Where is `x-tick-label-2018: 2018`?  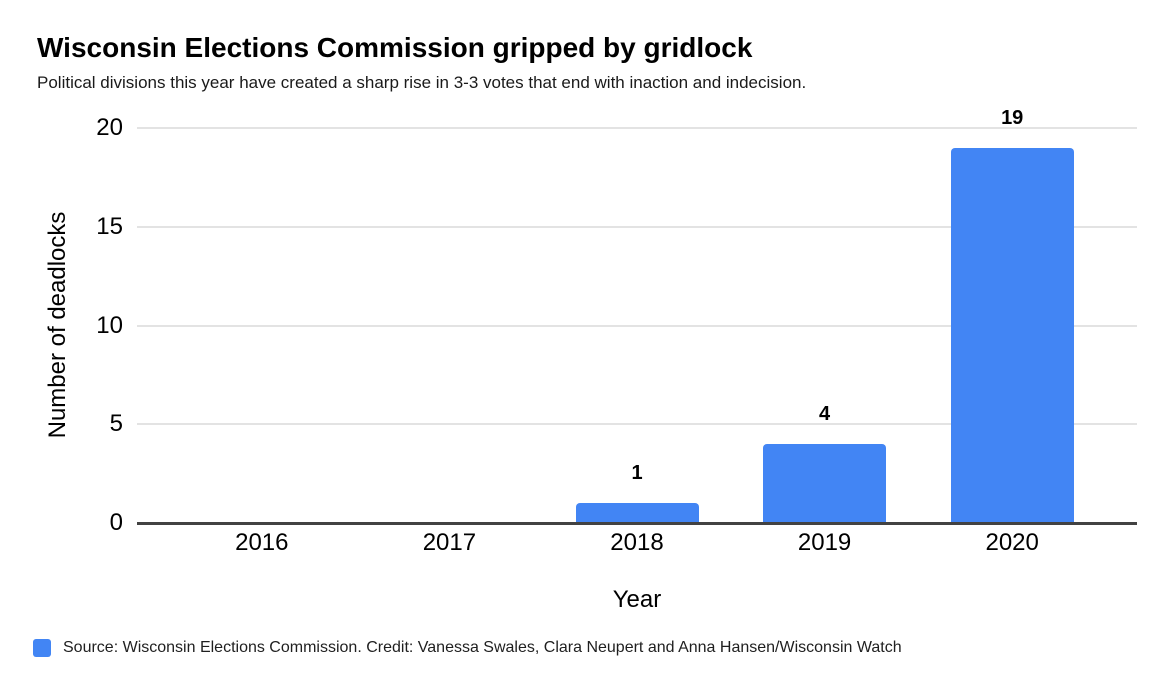
x-tick-label-2018: 2018 is located at coordinates (637, 542).